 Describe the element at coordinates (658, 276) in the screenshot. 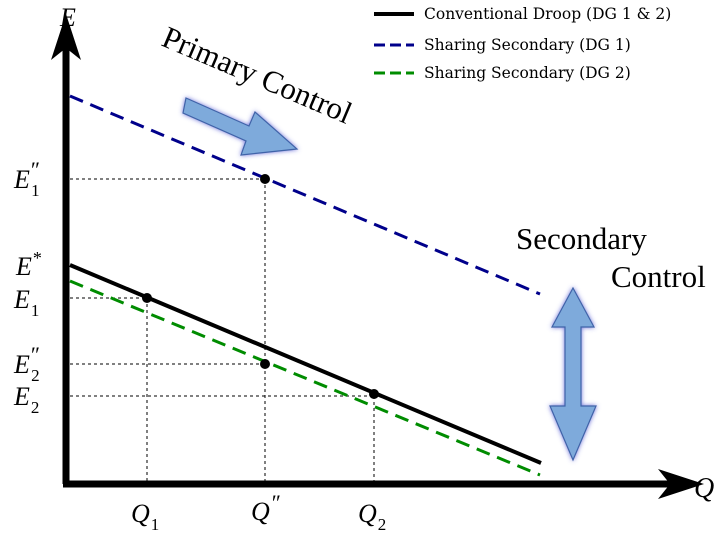

I see `secondary-control-label-line2: Control` at that location.